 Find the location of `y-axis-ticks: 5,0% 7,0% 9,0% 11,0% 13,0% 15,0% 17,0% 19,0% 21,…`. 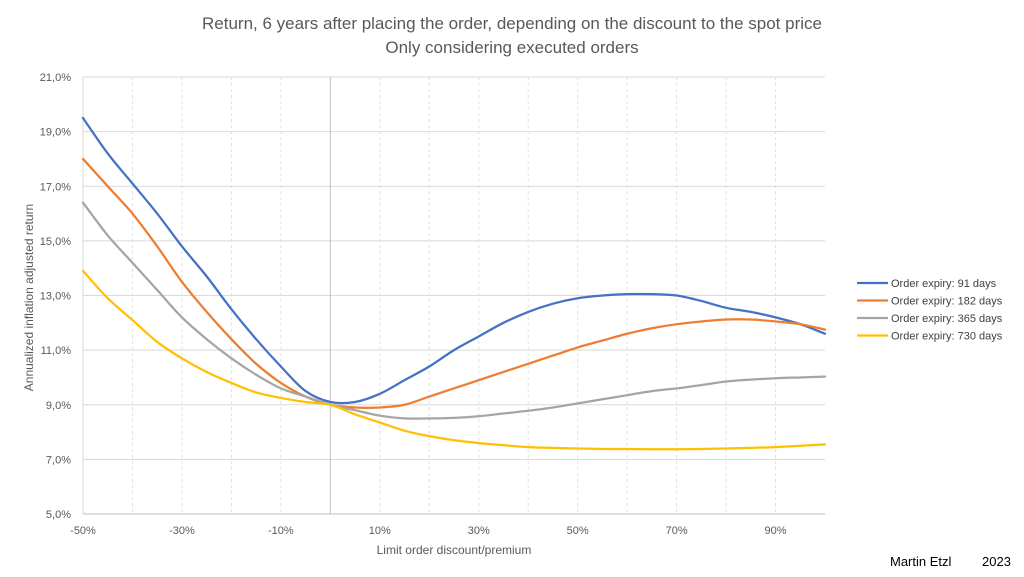

y-axis-ticks: 5,0% 7,0% 9,0% 11,0% 13,0% 15,0% 17,0% 19,0% 21,… is located at coordinates (55, 296).